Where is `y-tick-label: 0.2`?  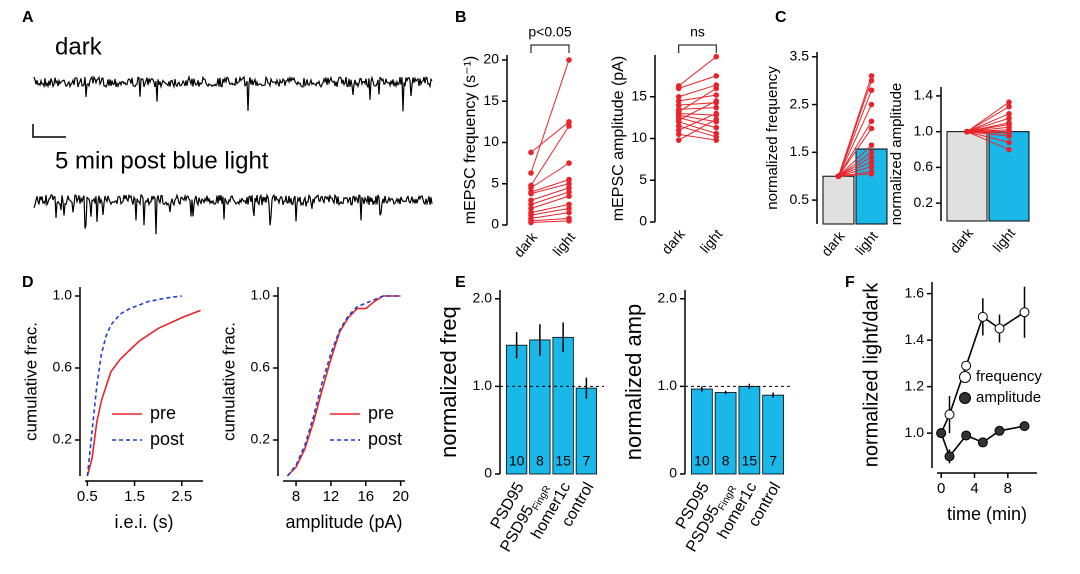 y-tick-label: 0.2 is located at coordinates (261, 439).